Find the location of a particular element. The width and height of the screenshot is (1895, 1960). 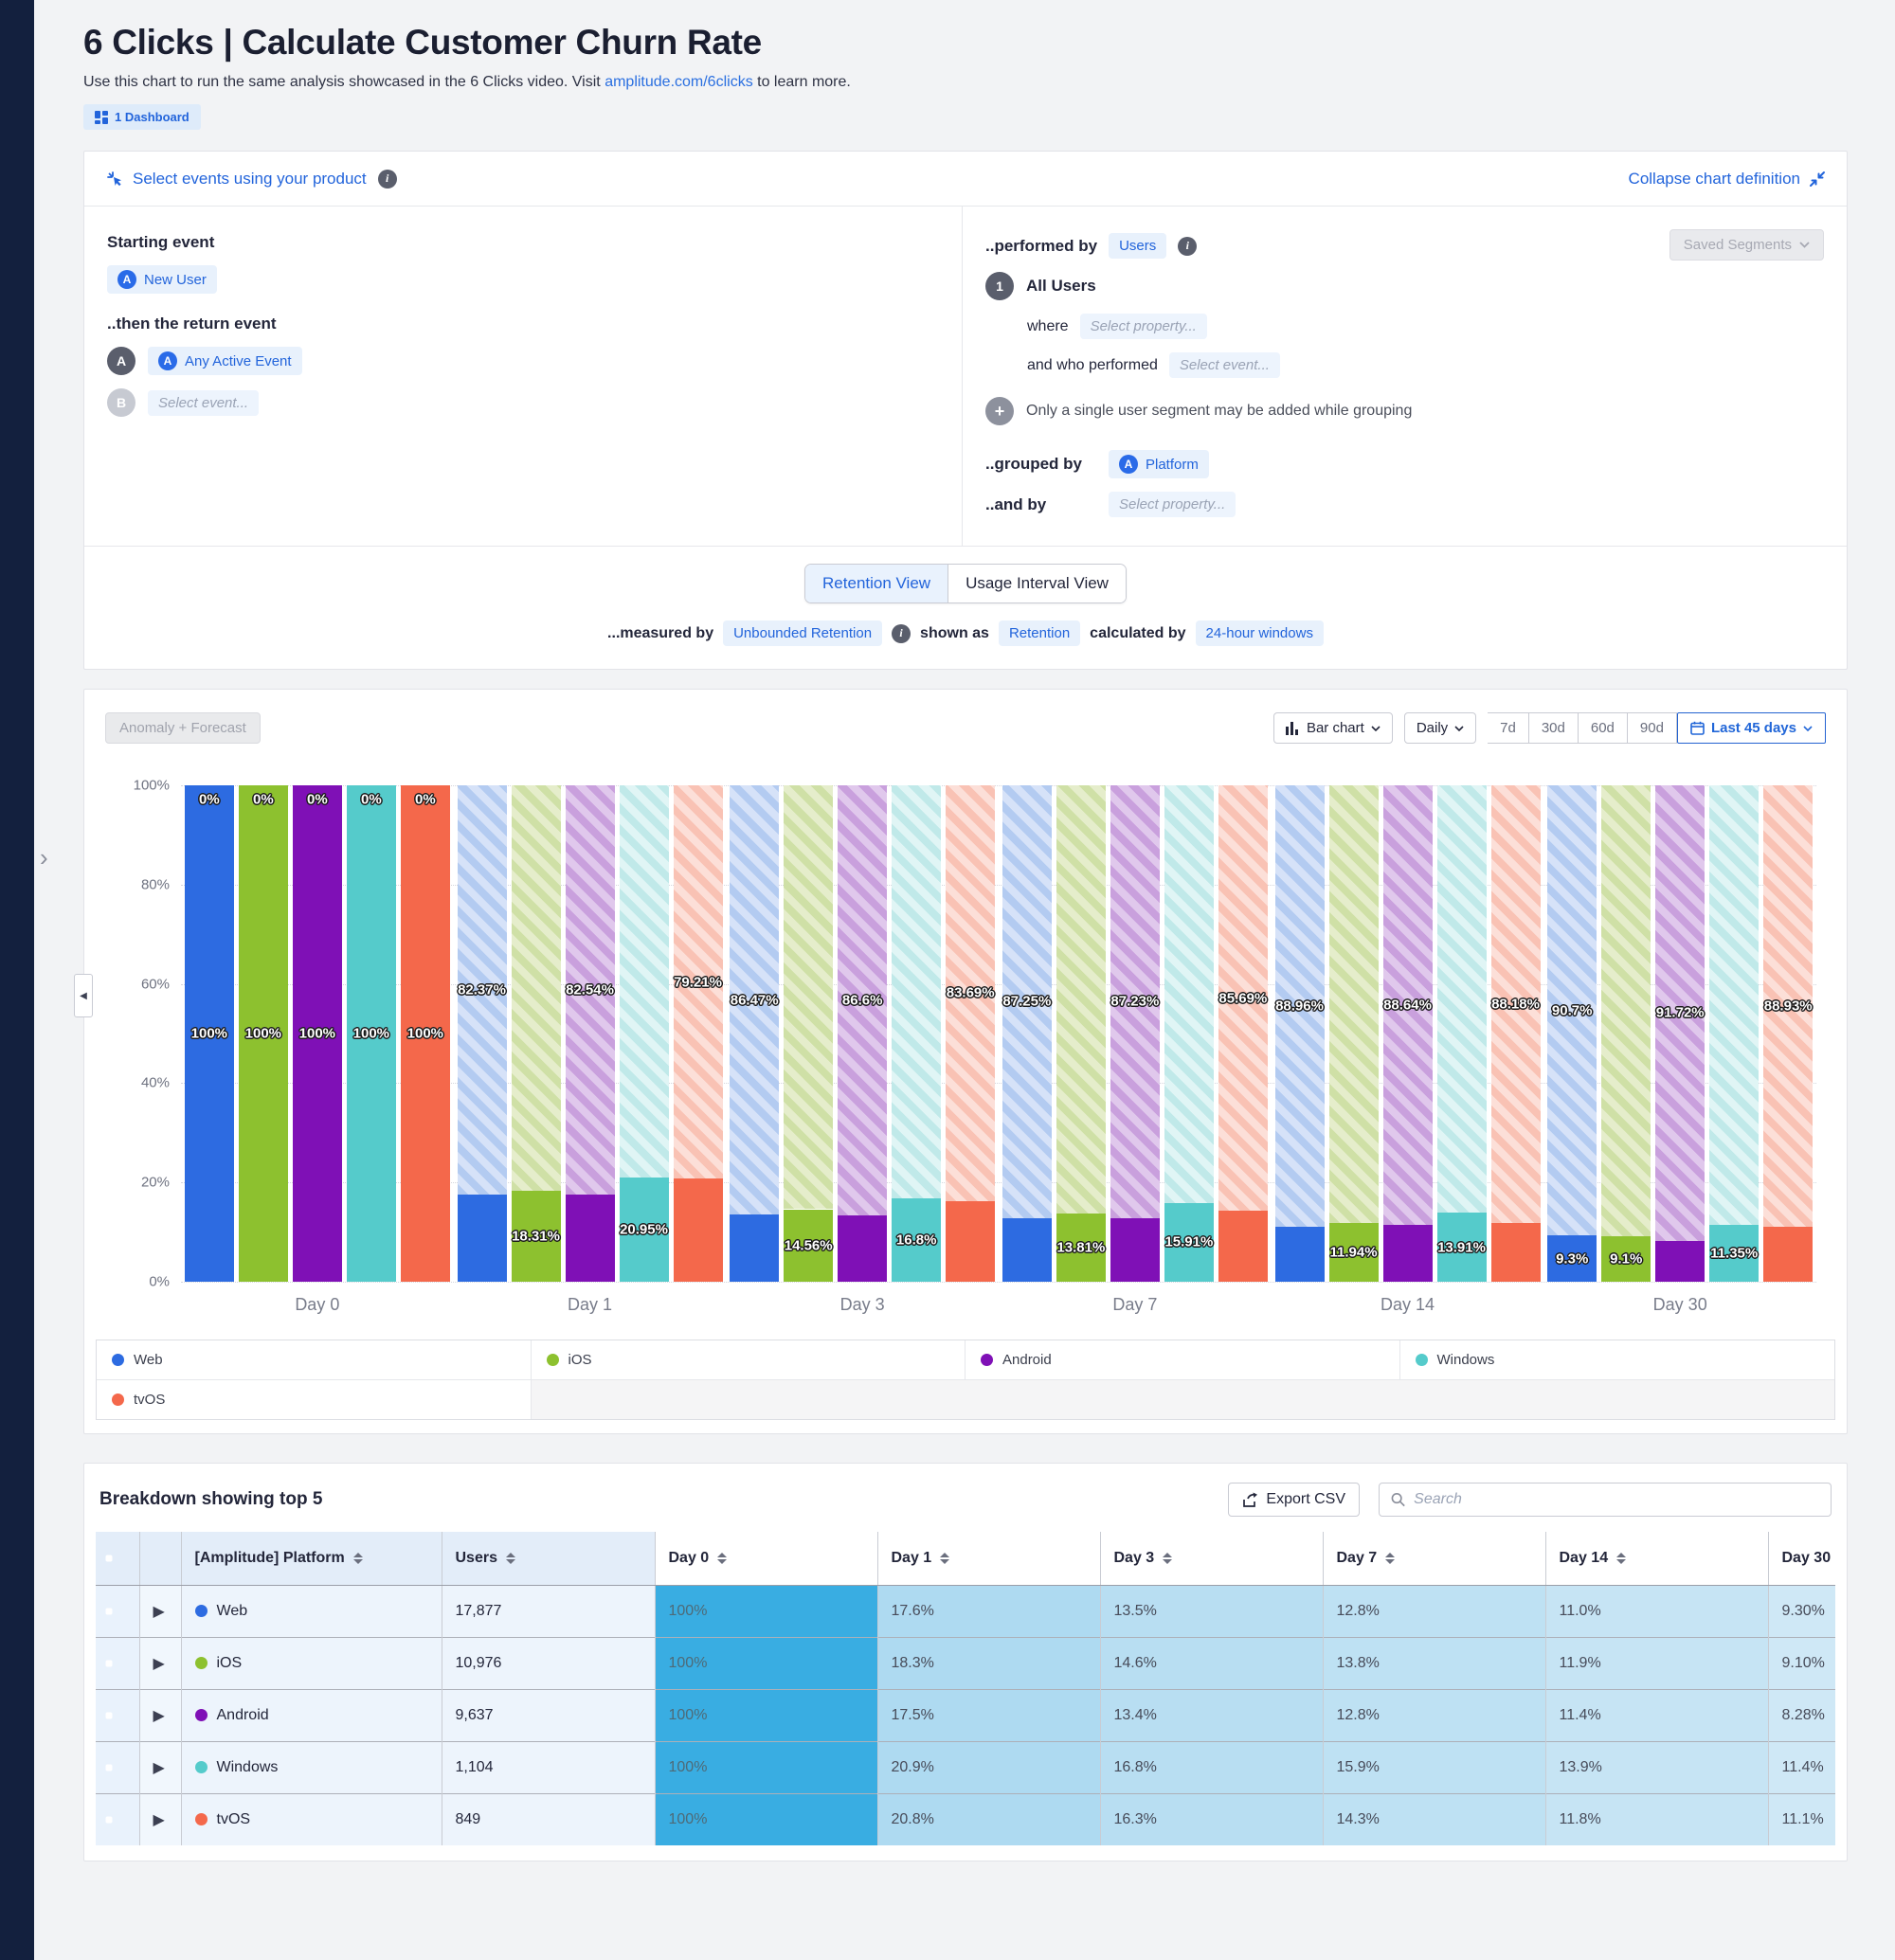

day-column-header-day-1: Day 1 is located at coordinates (989, 1559).